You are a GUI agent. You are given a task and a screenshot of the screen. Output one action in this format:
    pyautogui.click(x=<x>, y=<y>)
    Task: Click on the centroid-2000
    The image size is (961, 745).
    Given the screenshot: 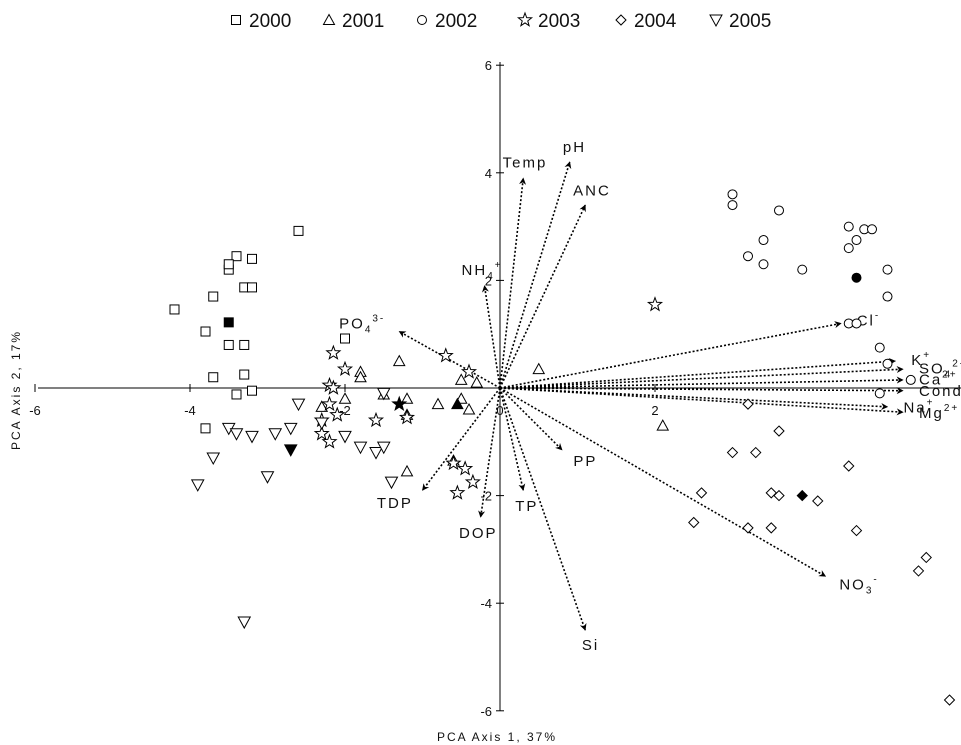 What is the action you would take?
    pyautogui.click(x=228, y=322)
    